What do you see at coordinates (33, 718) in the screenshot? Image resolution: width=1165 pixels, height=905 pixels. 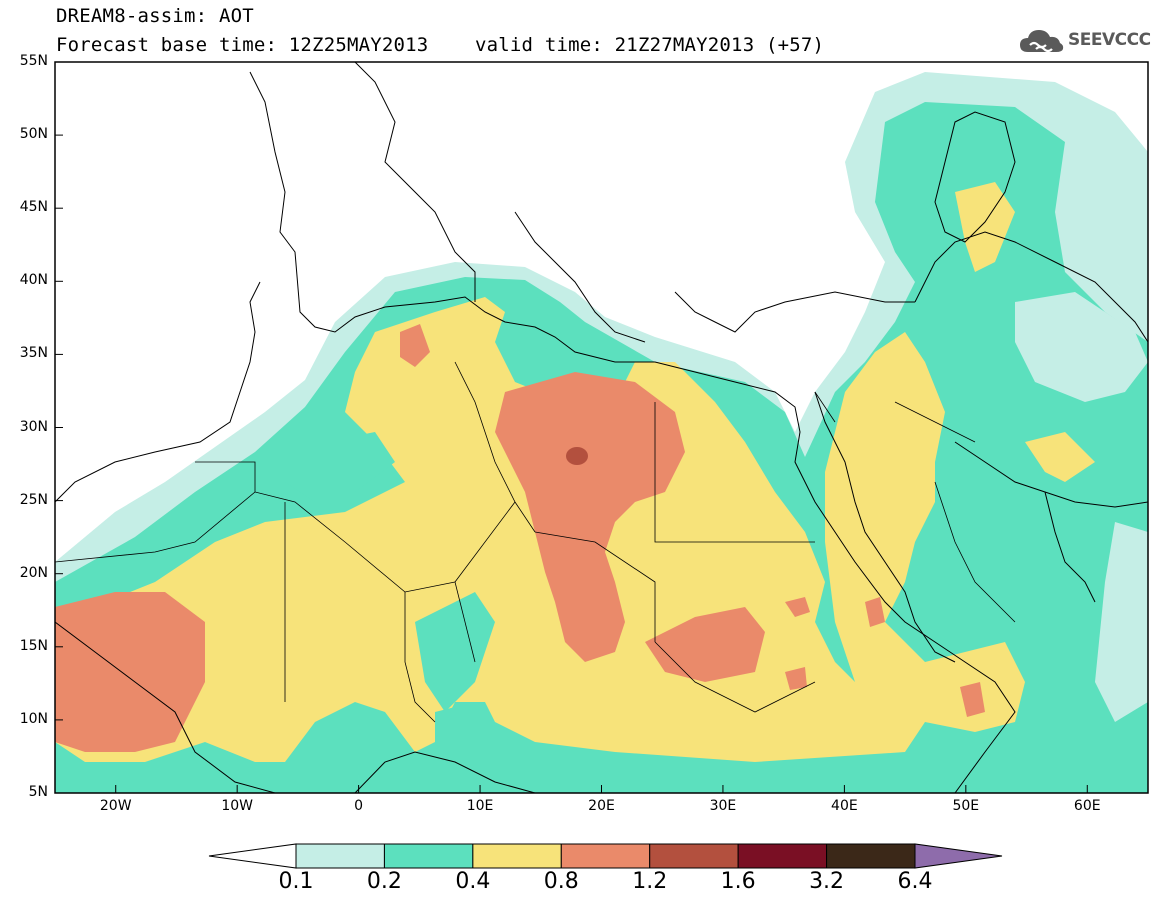 I see `lat-label: 10N` at bounding box center [33, 718].